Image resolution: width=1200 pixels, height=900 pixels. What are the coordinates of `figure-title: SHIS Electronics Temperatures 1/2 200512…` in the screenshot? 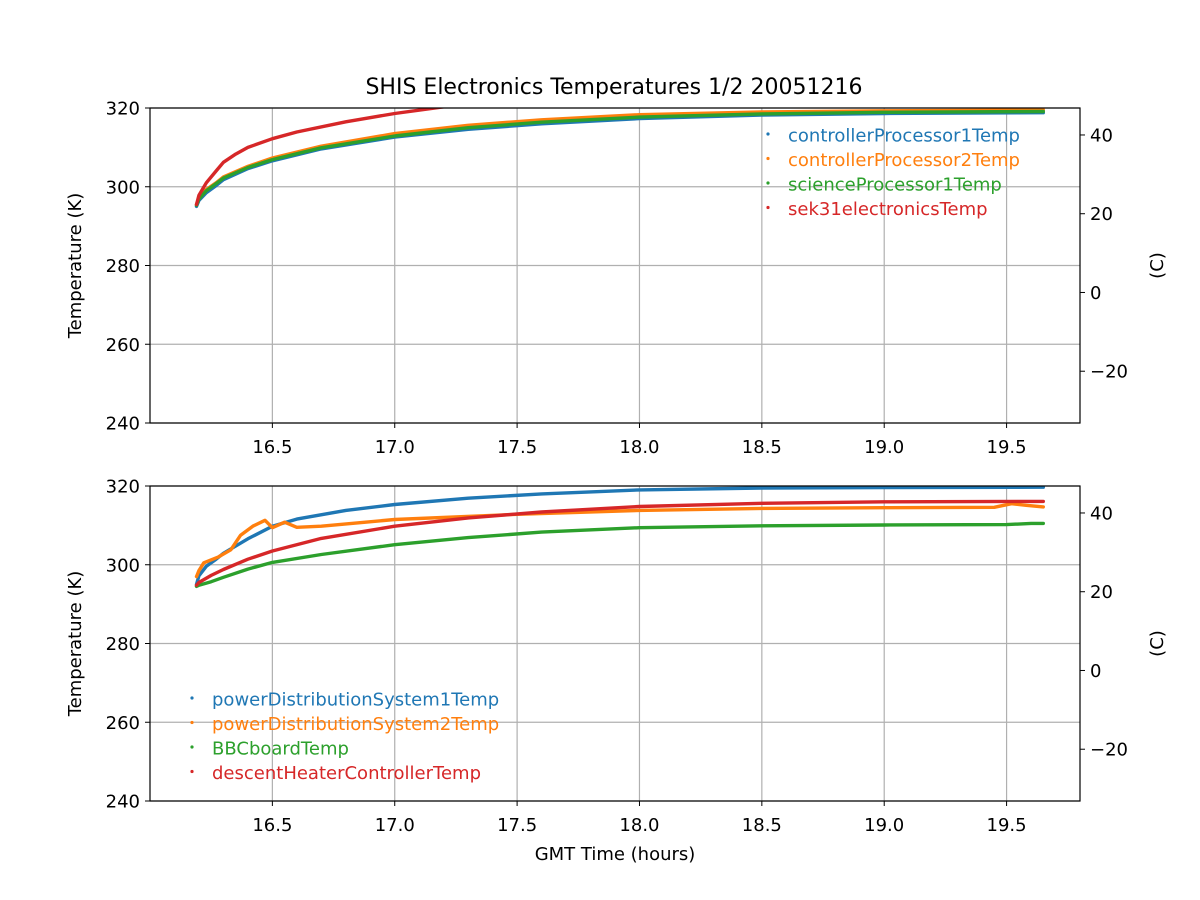 It's located at (613, 87).